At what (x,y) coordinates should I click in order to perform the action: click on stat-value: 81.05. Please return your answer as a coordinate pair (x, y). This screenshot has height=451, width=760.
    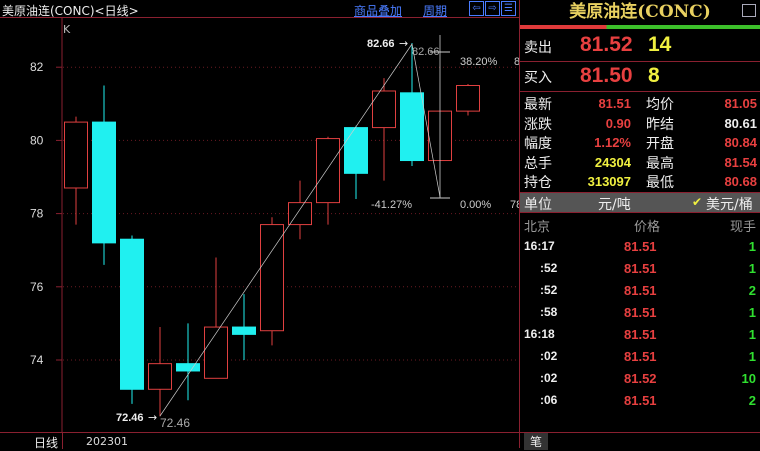
    Looking at the image, I should click on (740, 103).